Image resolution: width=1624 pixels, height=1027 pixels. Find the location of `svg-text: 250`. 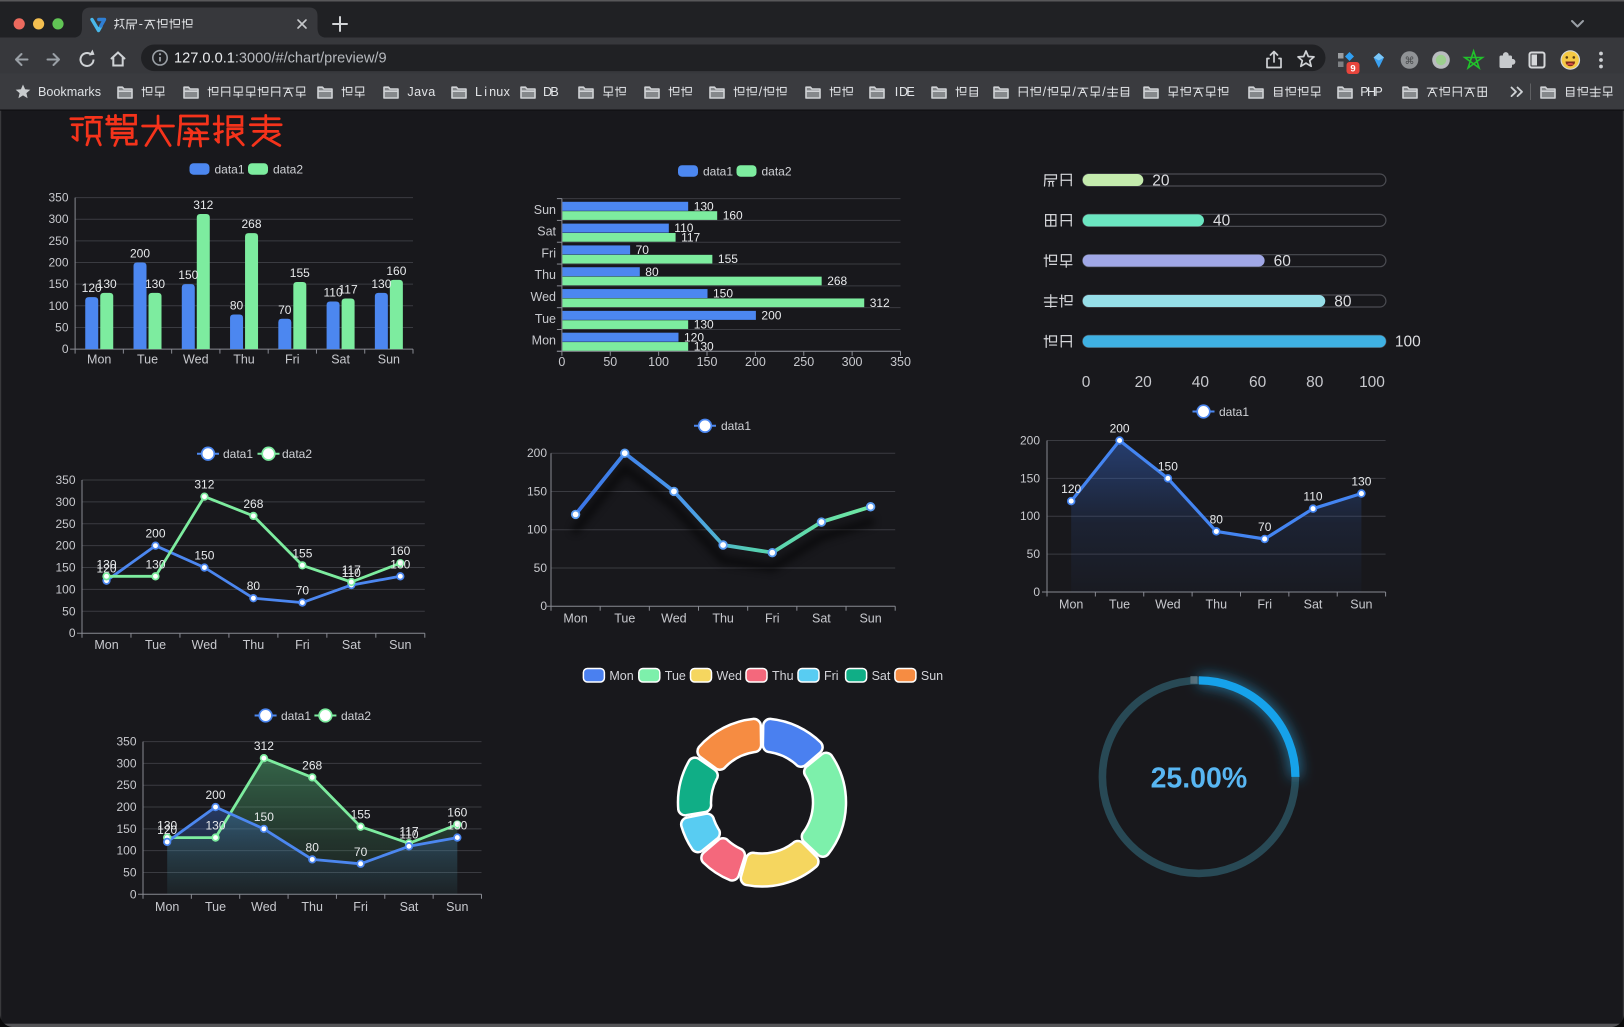

svg-text: 250 is located at coordinates (126, 785).